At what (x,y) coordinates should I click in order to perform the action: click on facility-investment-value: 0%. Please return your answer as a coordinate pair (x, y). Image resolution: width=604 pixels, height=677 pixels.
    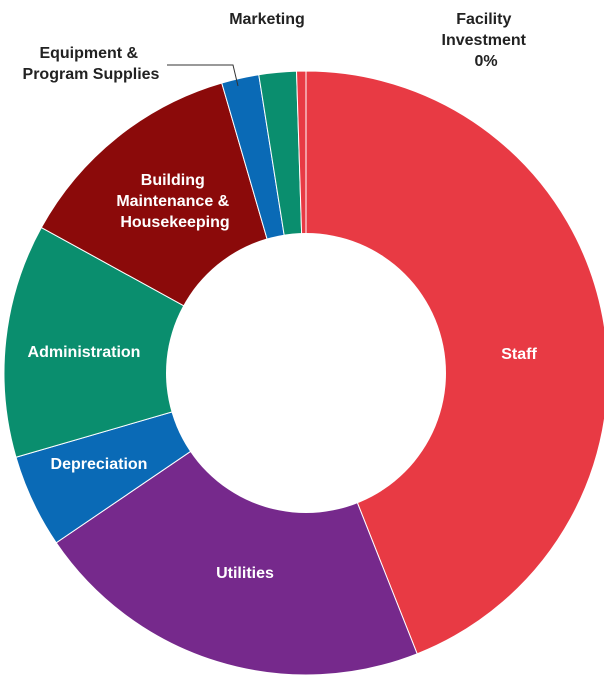
    Looking at the image, I should click on (485, 61).